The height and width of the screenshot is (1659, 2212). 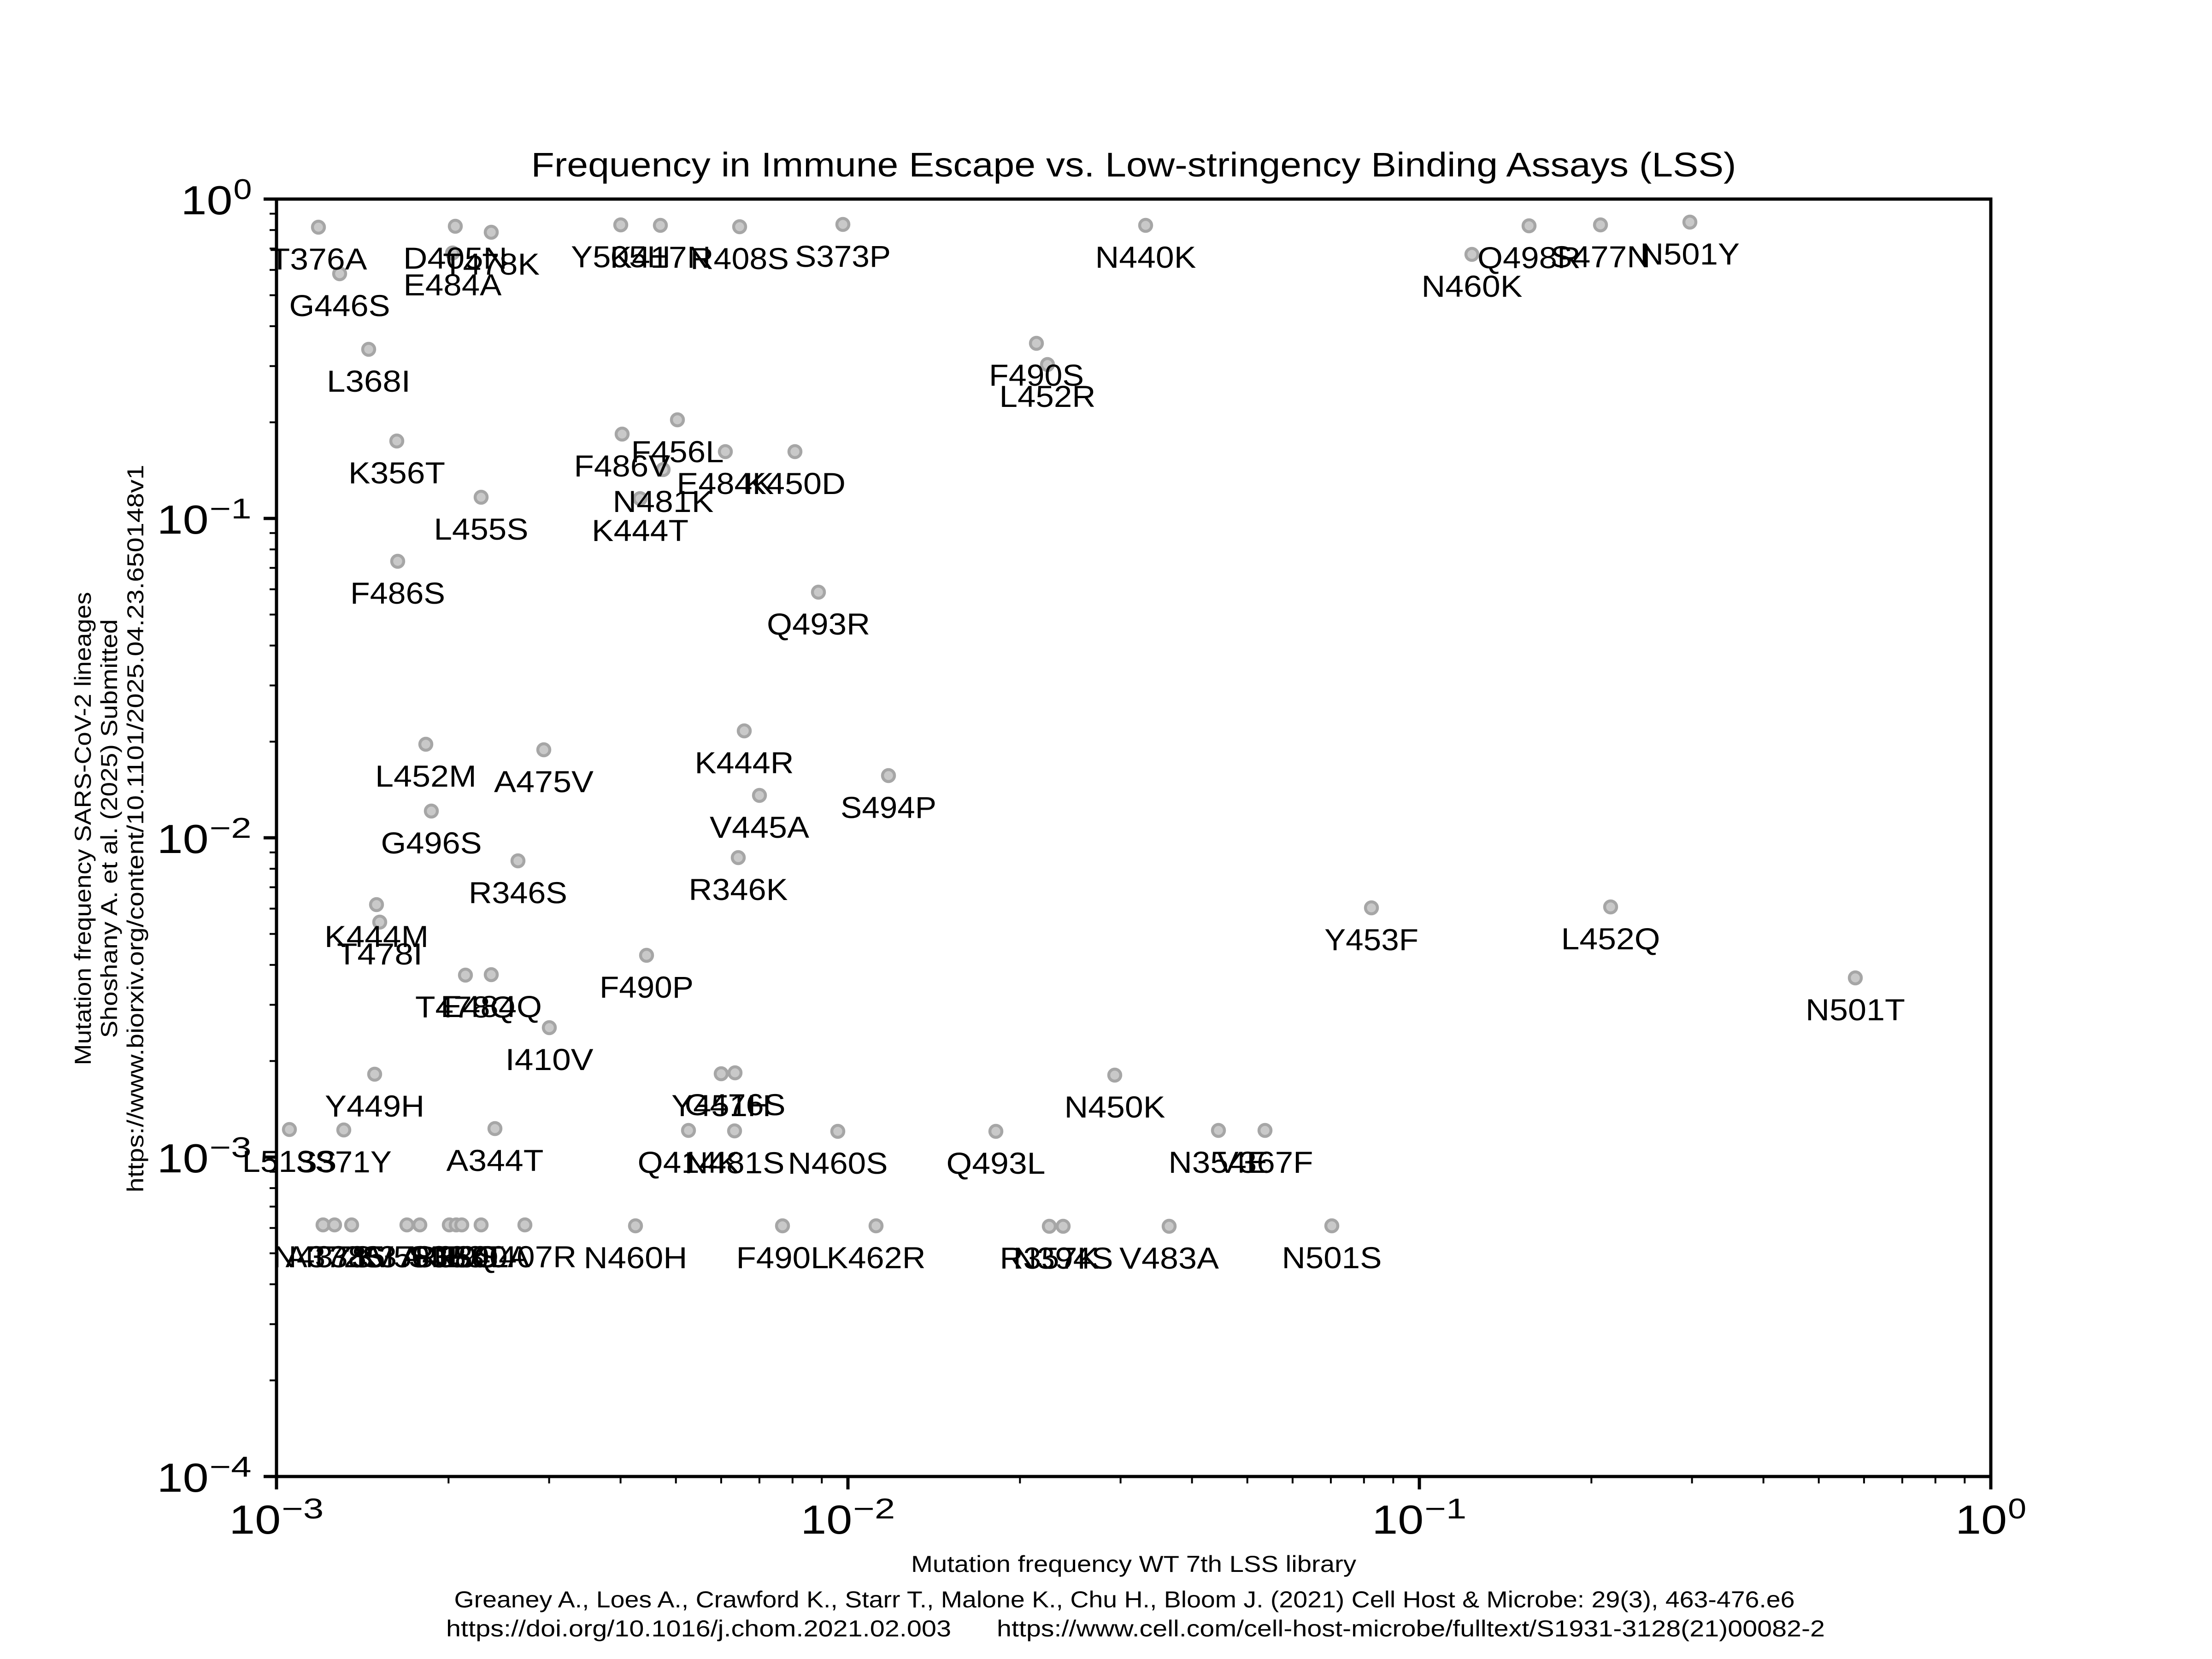 What do you see at coordinates (374, 1106) in the screenshot?
I see `svg-text: Y449H` at bounding box center [374, 1106].